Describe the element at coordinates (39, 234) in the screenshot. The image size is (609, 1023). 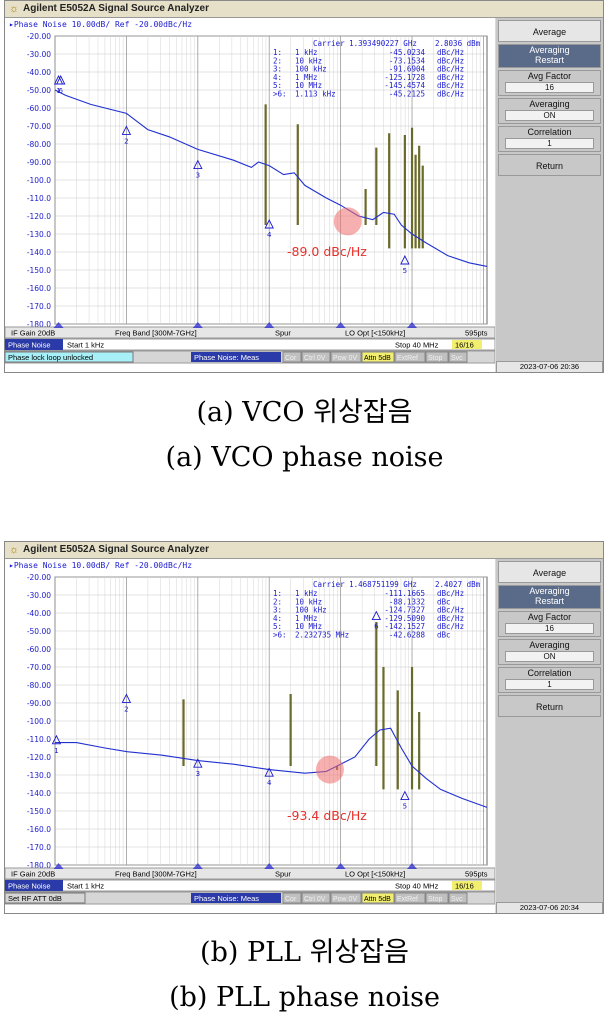
I see `y-tick-label: -130.0` at that location.